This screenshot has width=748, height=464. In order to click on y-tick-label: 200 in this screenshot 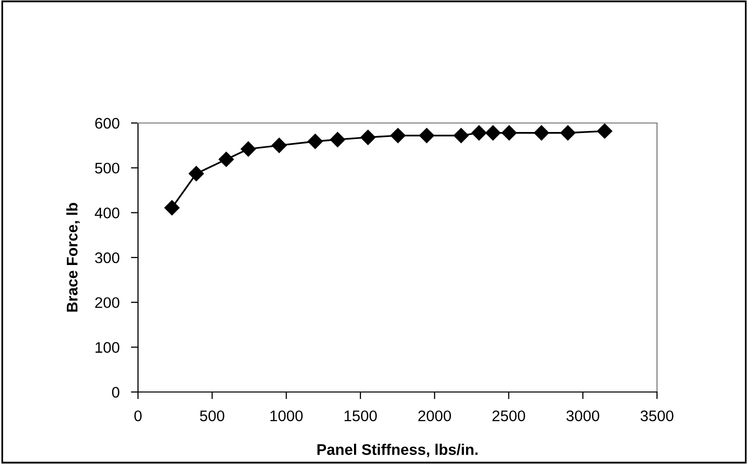, I will do `click(107, 302)`.